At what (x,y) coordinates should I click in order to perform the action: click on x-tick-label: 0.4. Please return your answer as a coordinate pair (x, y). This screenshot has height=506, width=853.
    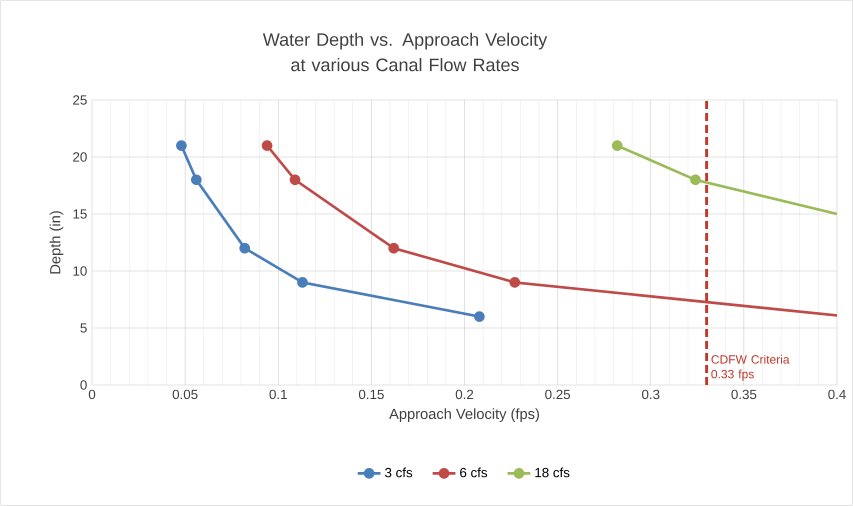
    Looking at the image, I should click on (837, 395).